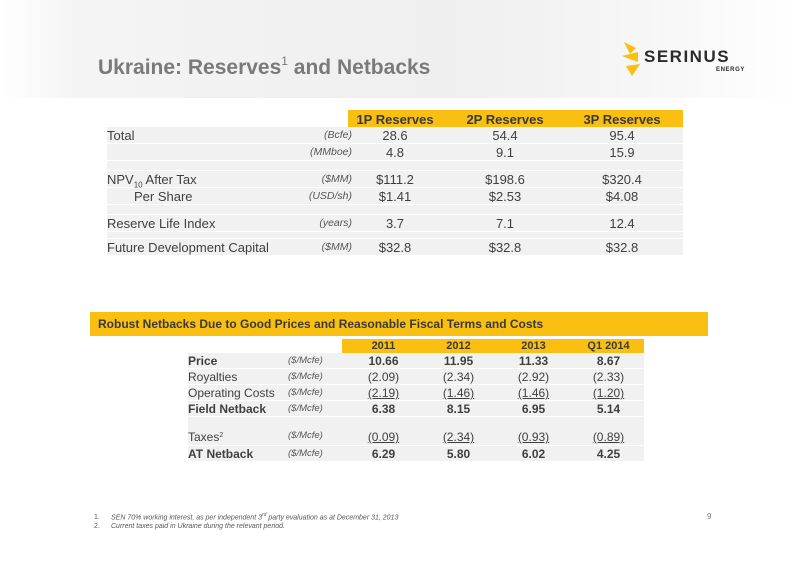  Describe the element at coordinates (505, 223) in the screenshot. I see `cell: 7.1` at that location.